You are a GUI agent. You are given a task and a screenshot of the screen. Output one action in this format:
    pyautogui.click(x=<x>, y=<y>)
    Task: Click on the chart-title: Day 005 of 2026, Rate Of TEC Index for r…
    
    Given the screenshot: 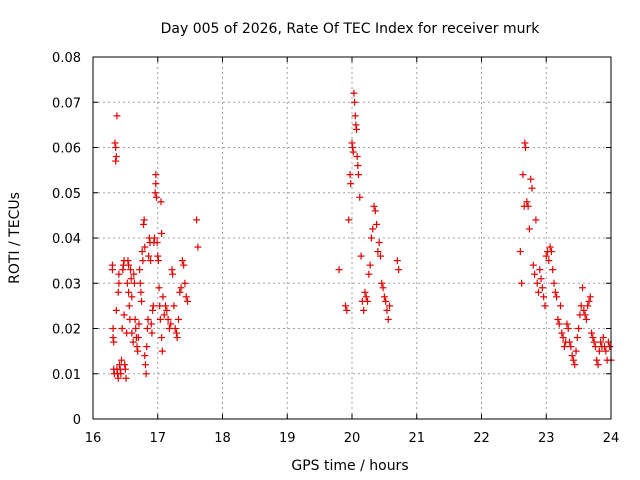 What is the action you would take?
    pyautogui.click(x=351, y=29)
    